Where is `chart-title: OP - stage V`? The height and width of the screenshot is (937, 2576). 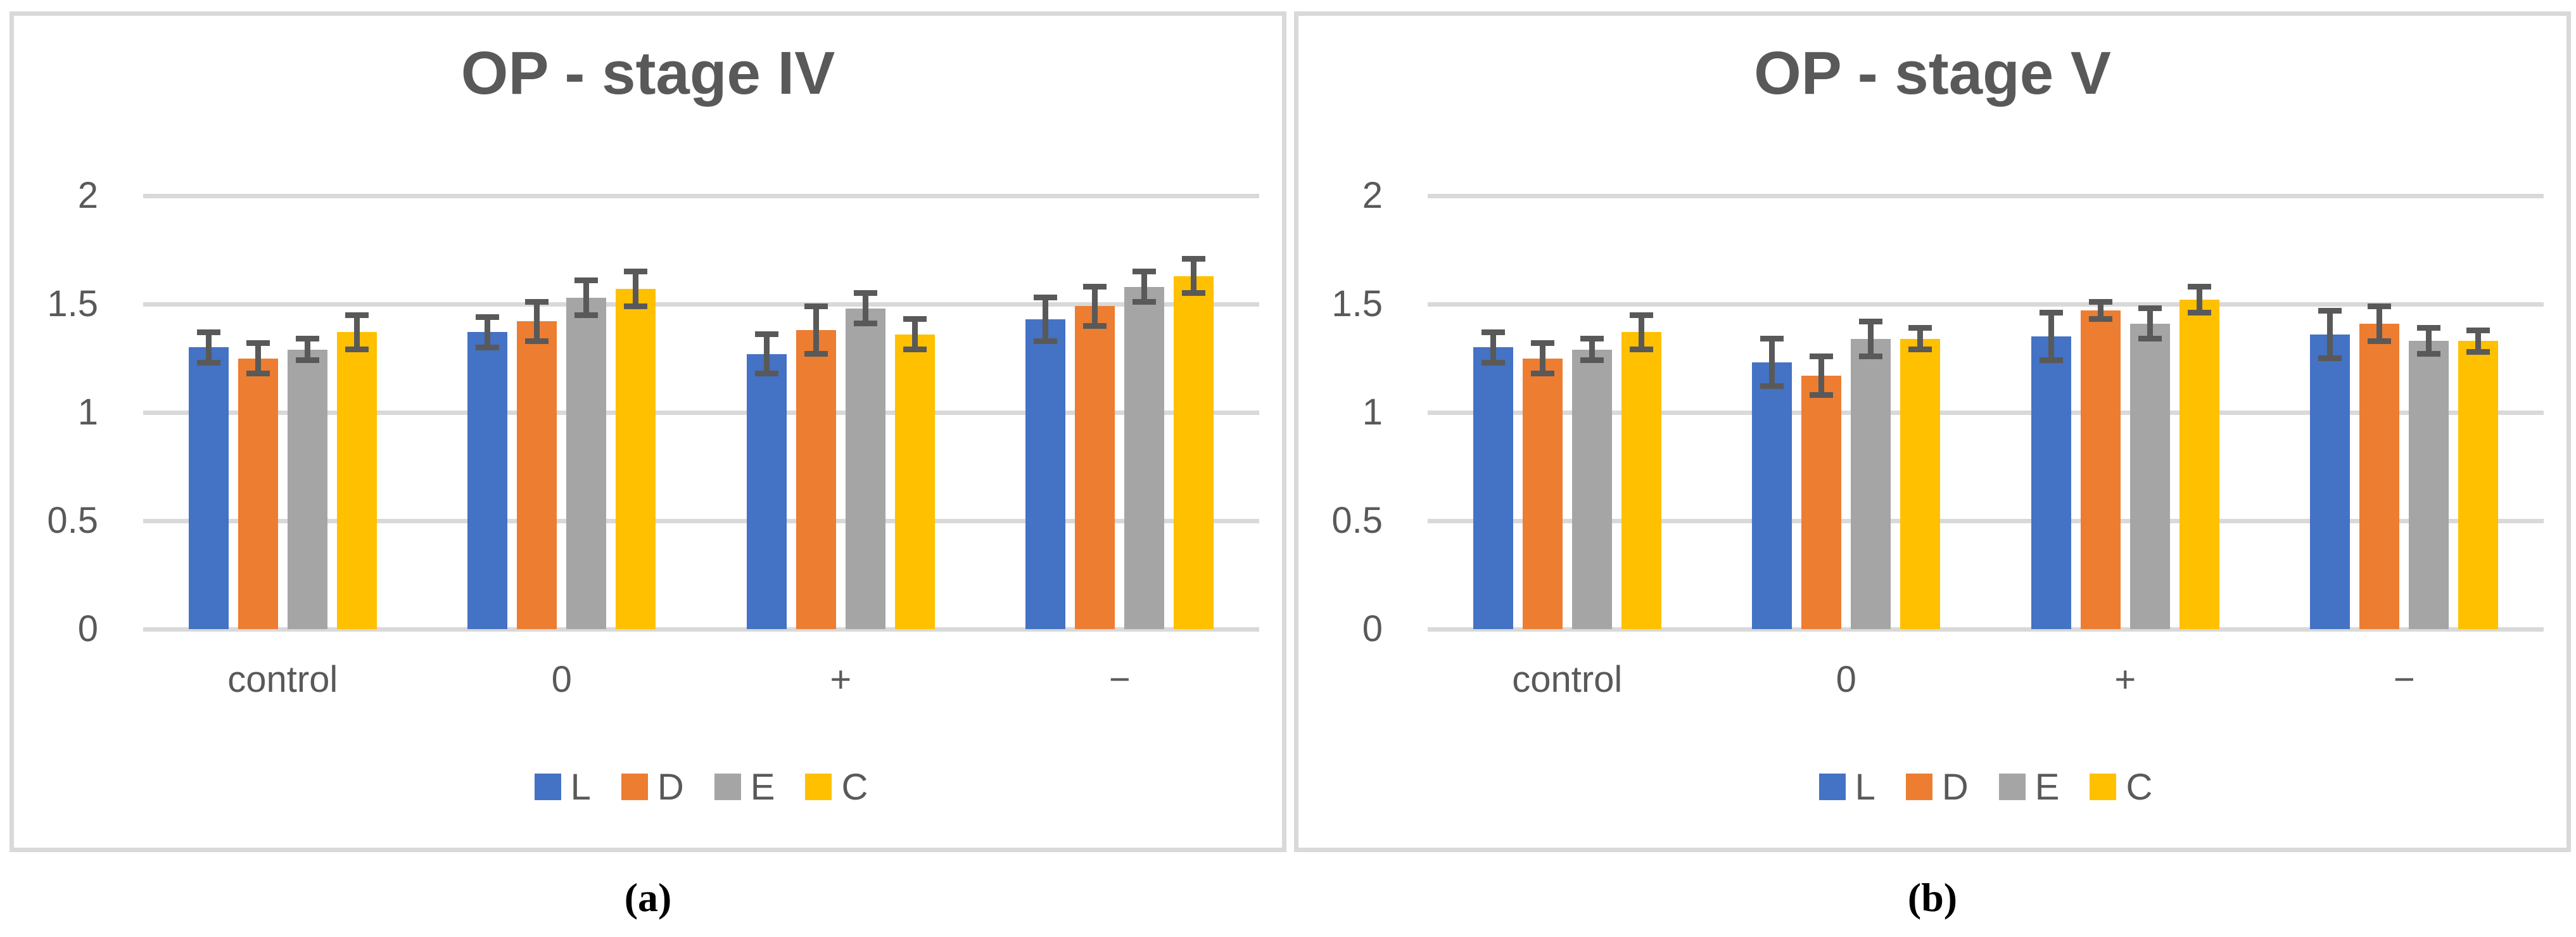
chart-title: OP - stage V is located at coordinates (1932, 73).